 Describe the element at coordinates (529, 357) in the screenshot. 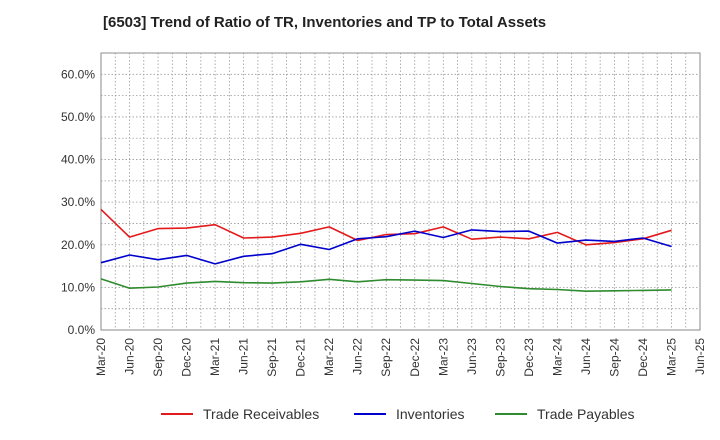

I see `x-tick-label: Dec-23` at that location.